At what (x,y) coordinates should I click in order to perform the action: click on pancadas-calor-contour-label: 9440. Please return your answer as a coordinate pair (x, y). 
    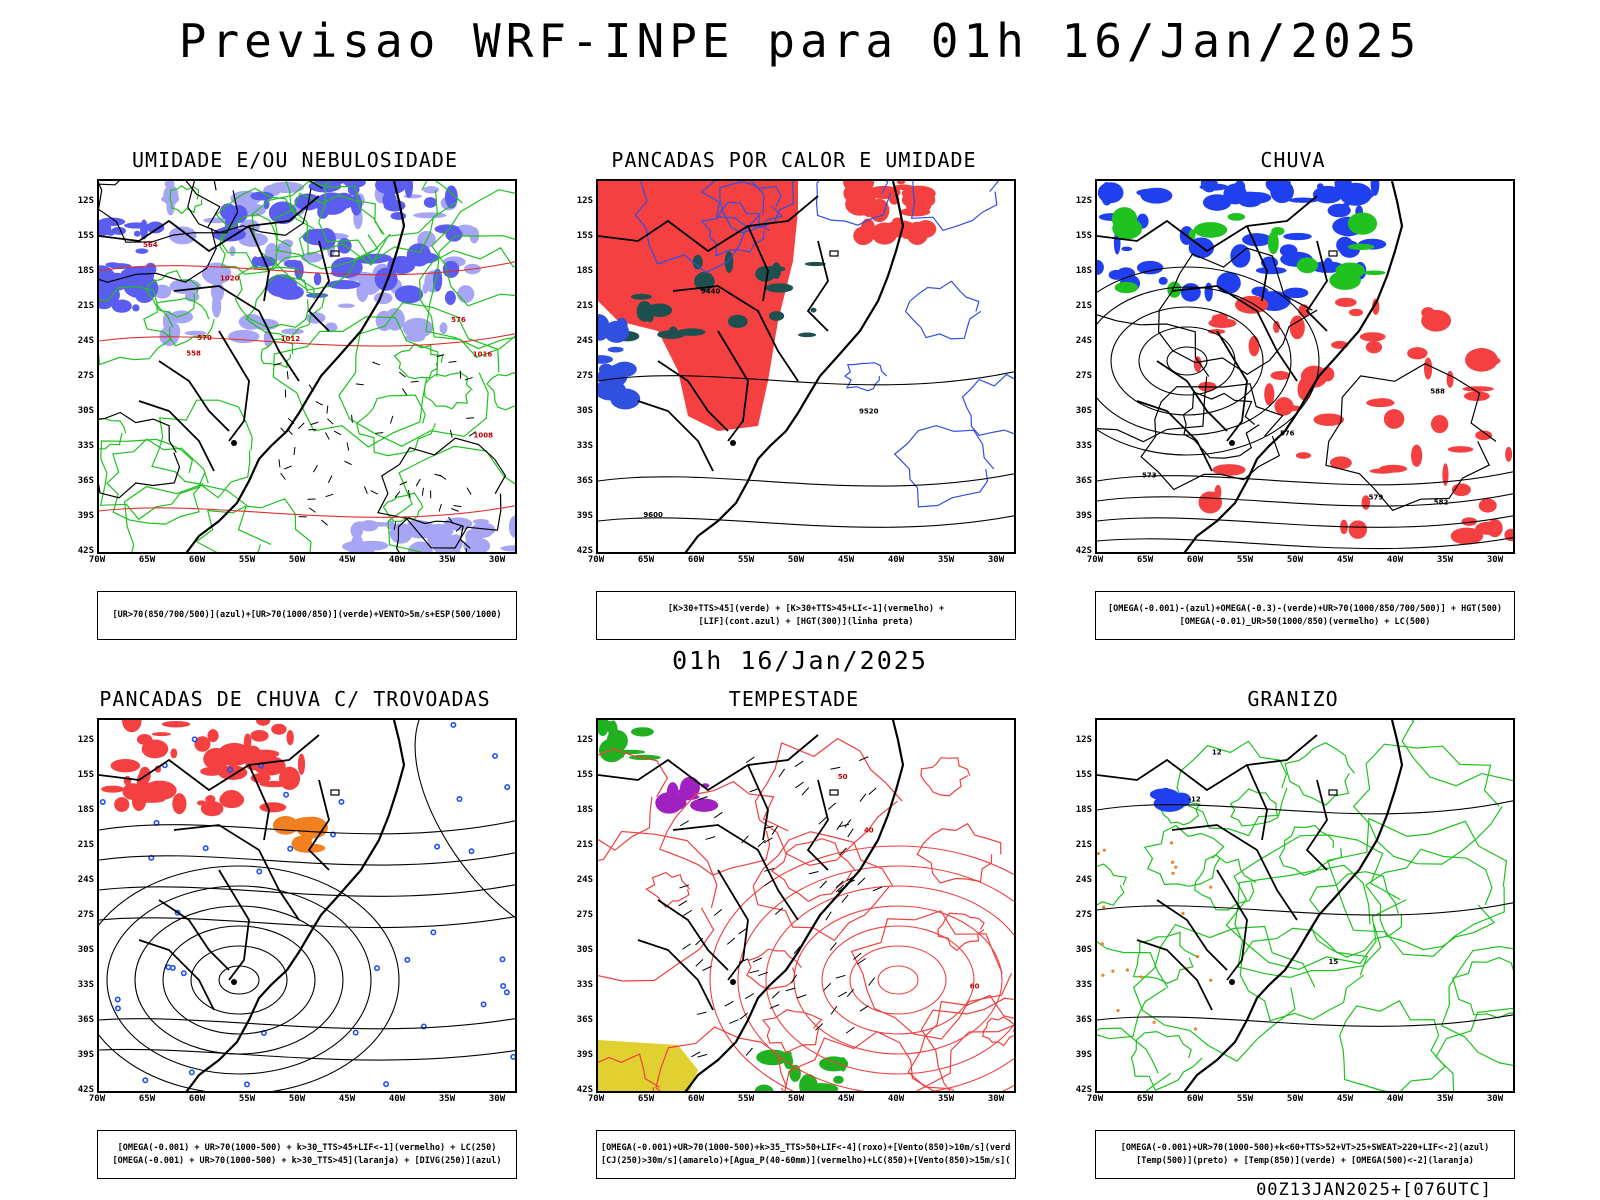
    Looking at the image, I should click on (711, 291).